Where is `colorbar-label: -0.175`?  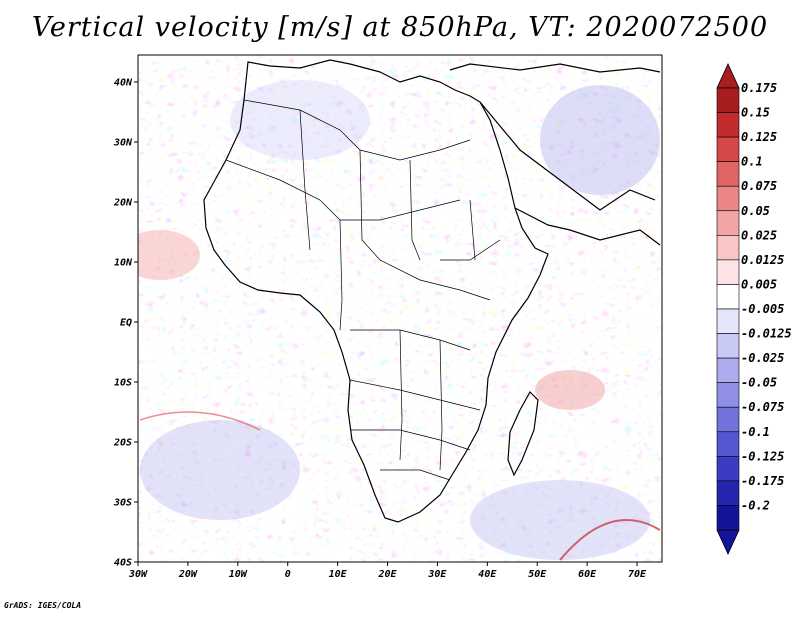
colorbar-label: -0.175 is located at coordinates (762, 481).